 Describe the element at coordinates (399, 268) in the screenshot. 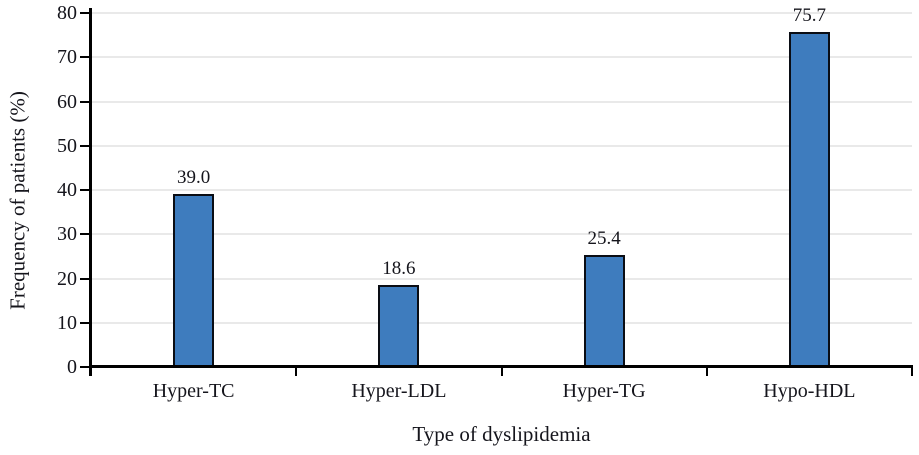

I see `bar-value-label: 18.6` at that location.